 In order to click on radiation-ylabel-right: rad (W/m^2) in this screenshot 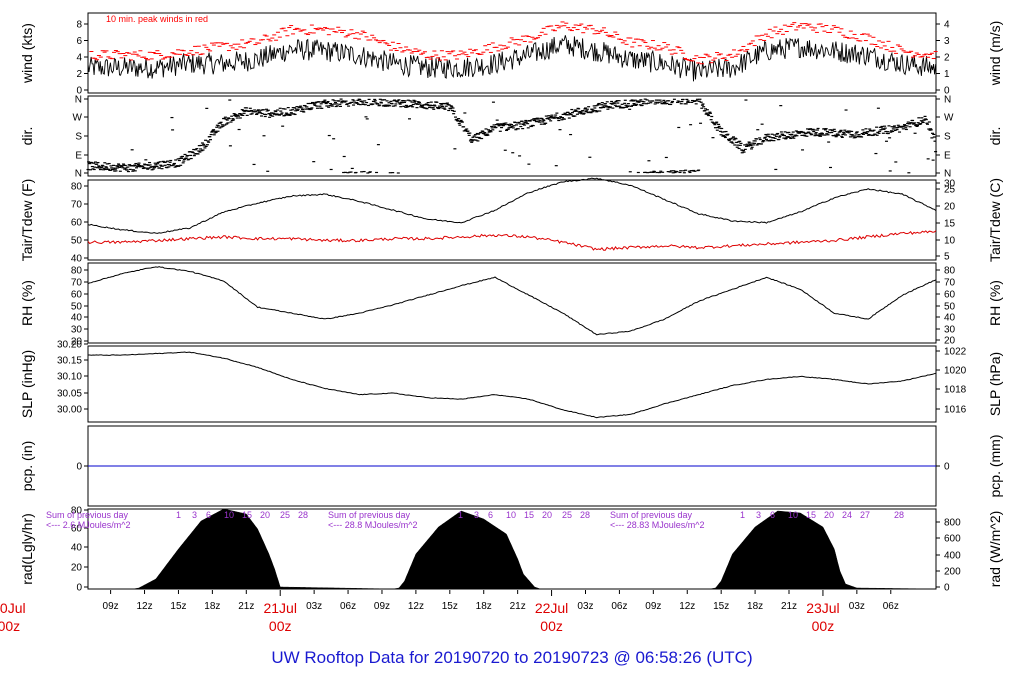, I will do `click(995, 549)`.